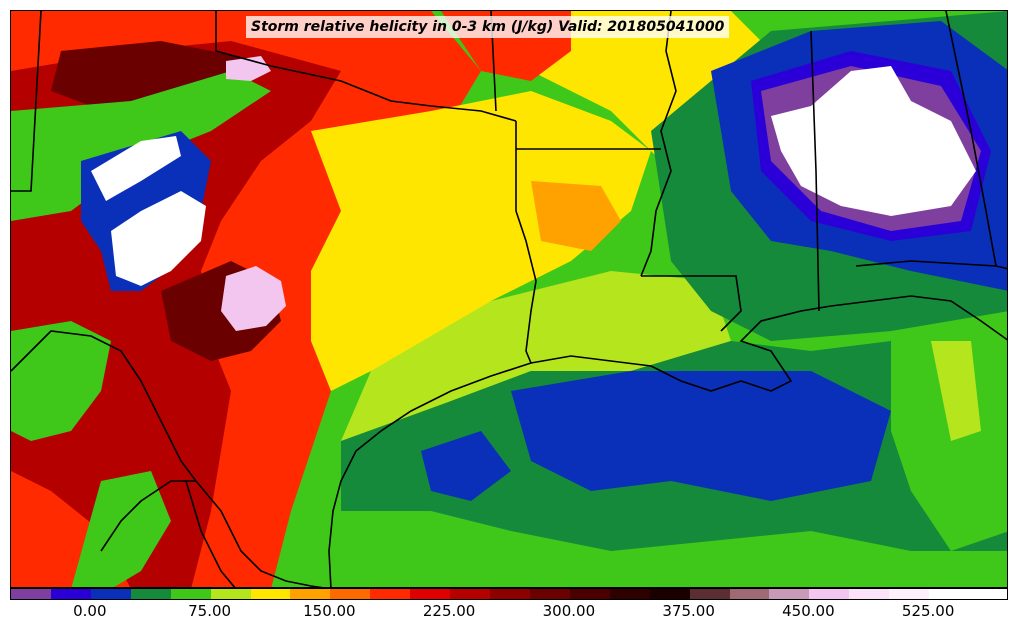 The height and width of the screenshot is (633, 1018). I want to click on colorbar-tick-label: 450.00, so click(808, 611).